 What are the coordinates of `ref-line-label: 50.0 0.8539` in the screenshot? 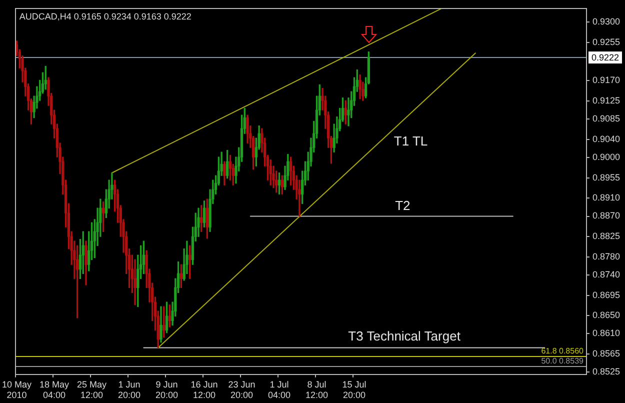 It's located at (562, 361).